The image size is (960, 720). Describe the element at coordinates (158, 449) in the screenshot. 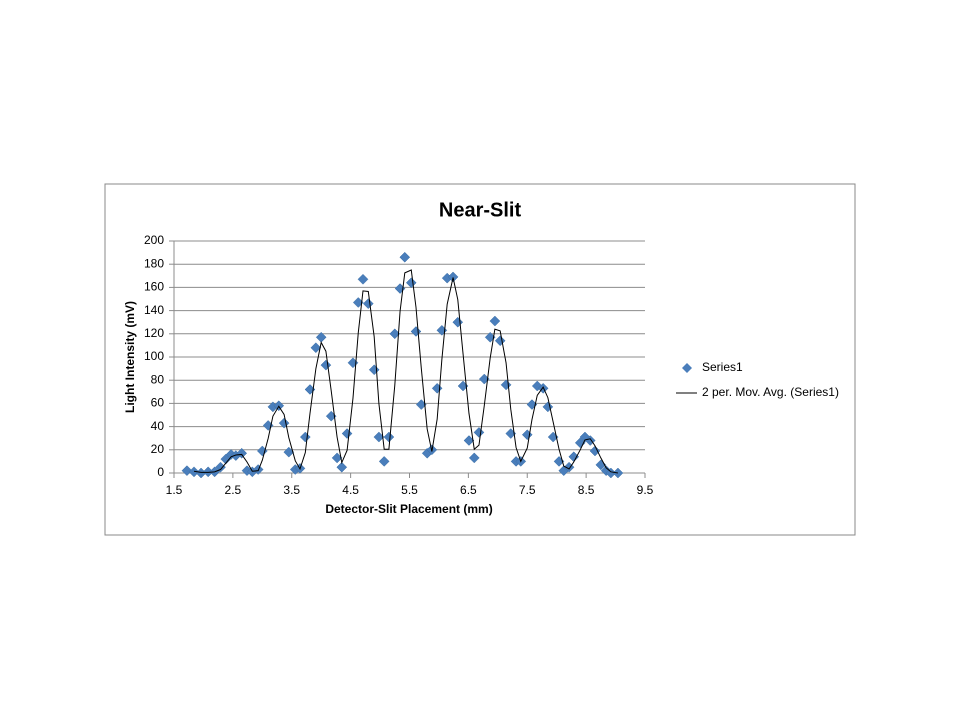

I see `y-tick-label: 20` at that location.